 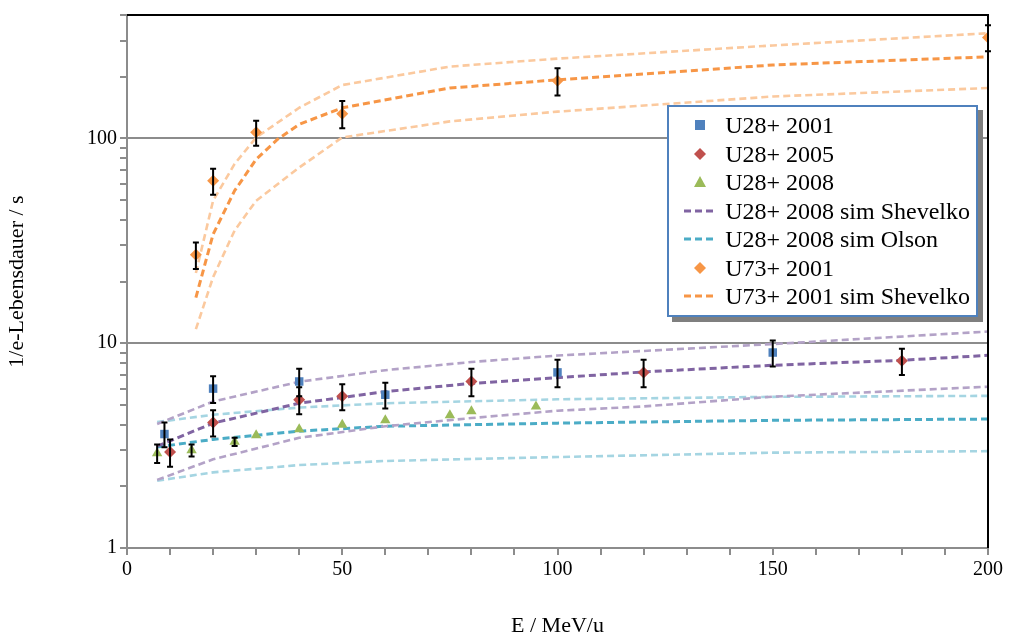 I want to click on legend-label: U73+ 2001 sim Shevelko, so click(x=847, y=296).